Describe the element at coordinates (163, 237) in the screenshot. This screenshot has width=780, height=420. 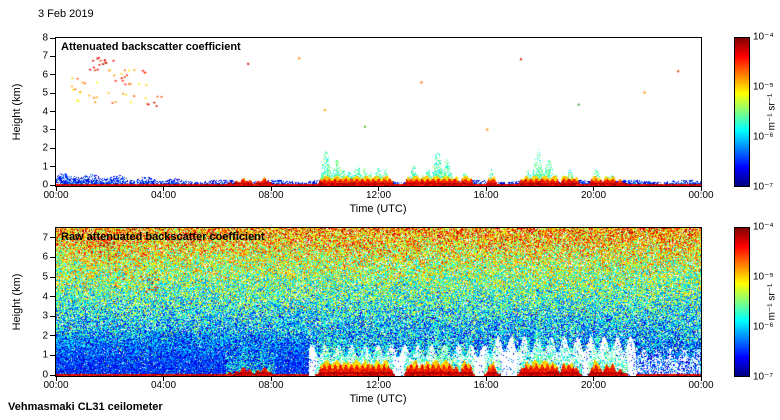
I see `bottom-panel-title: Raw attenuated backscatter coefficient` at that location.